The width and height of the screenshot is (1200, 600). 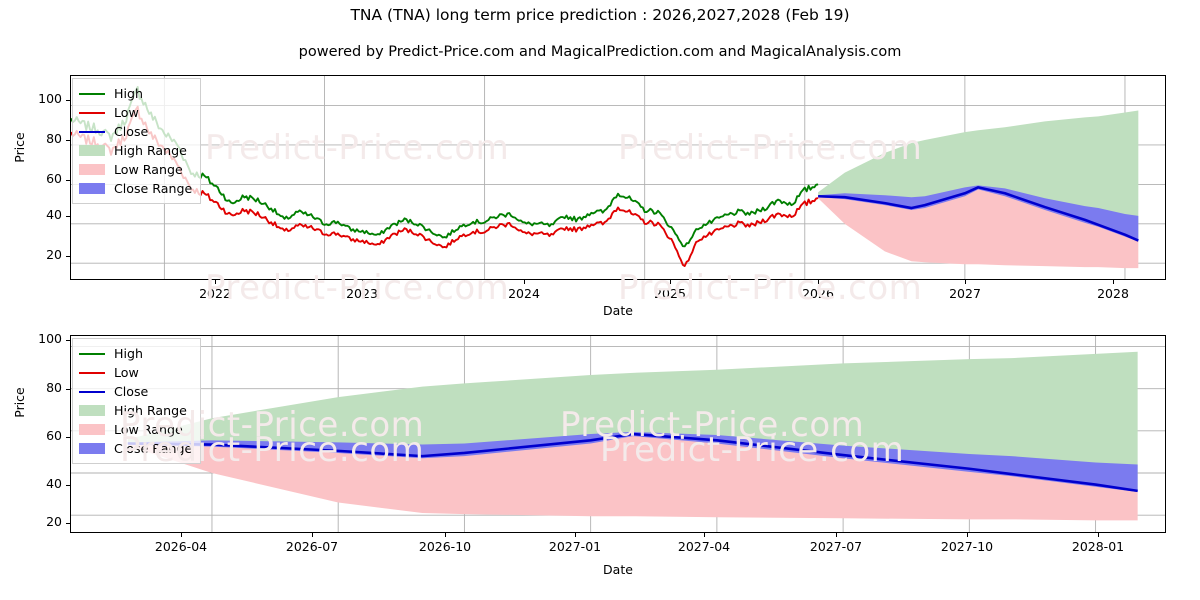 I want to click on x-tick-label: 2026-04, so click(x=181, y=546).